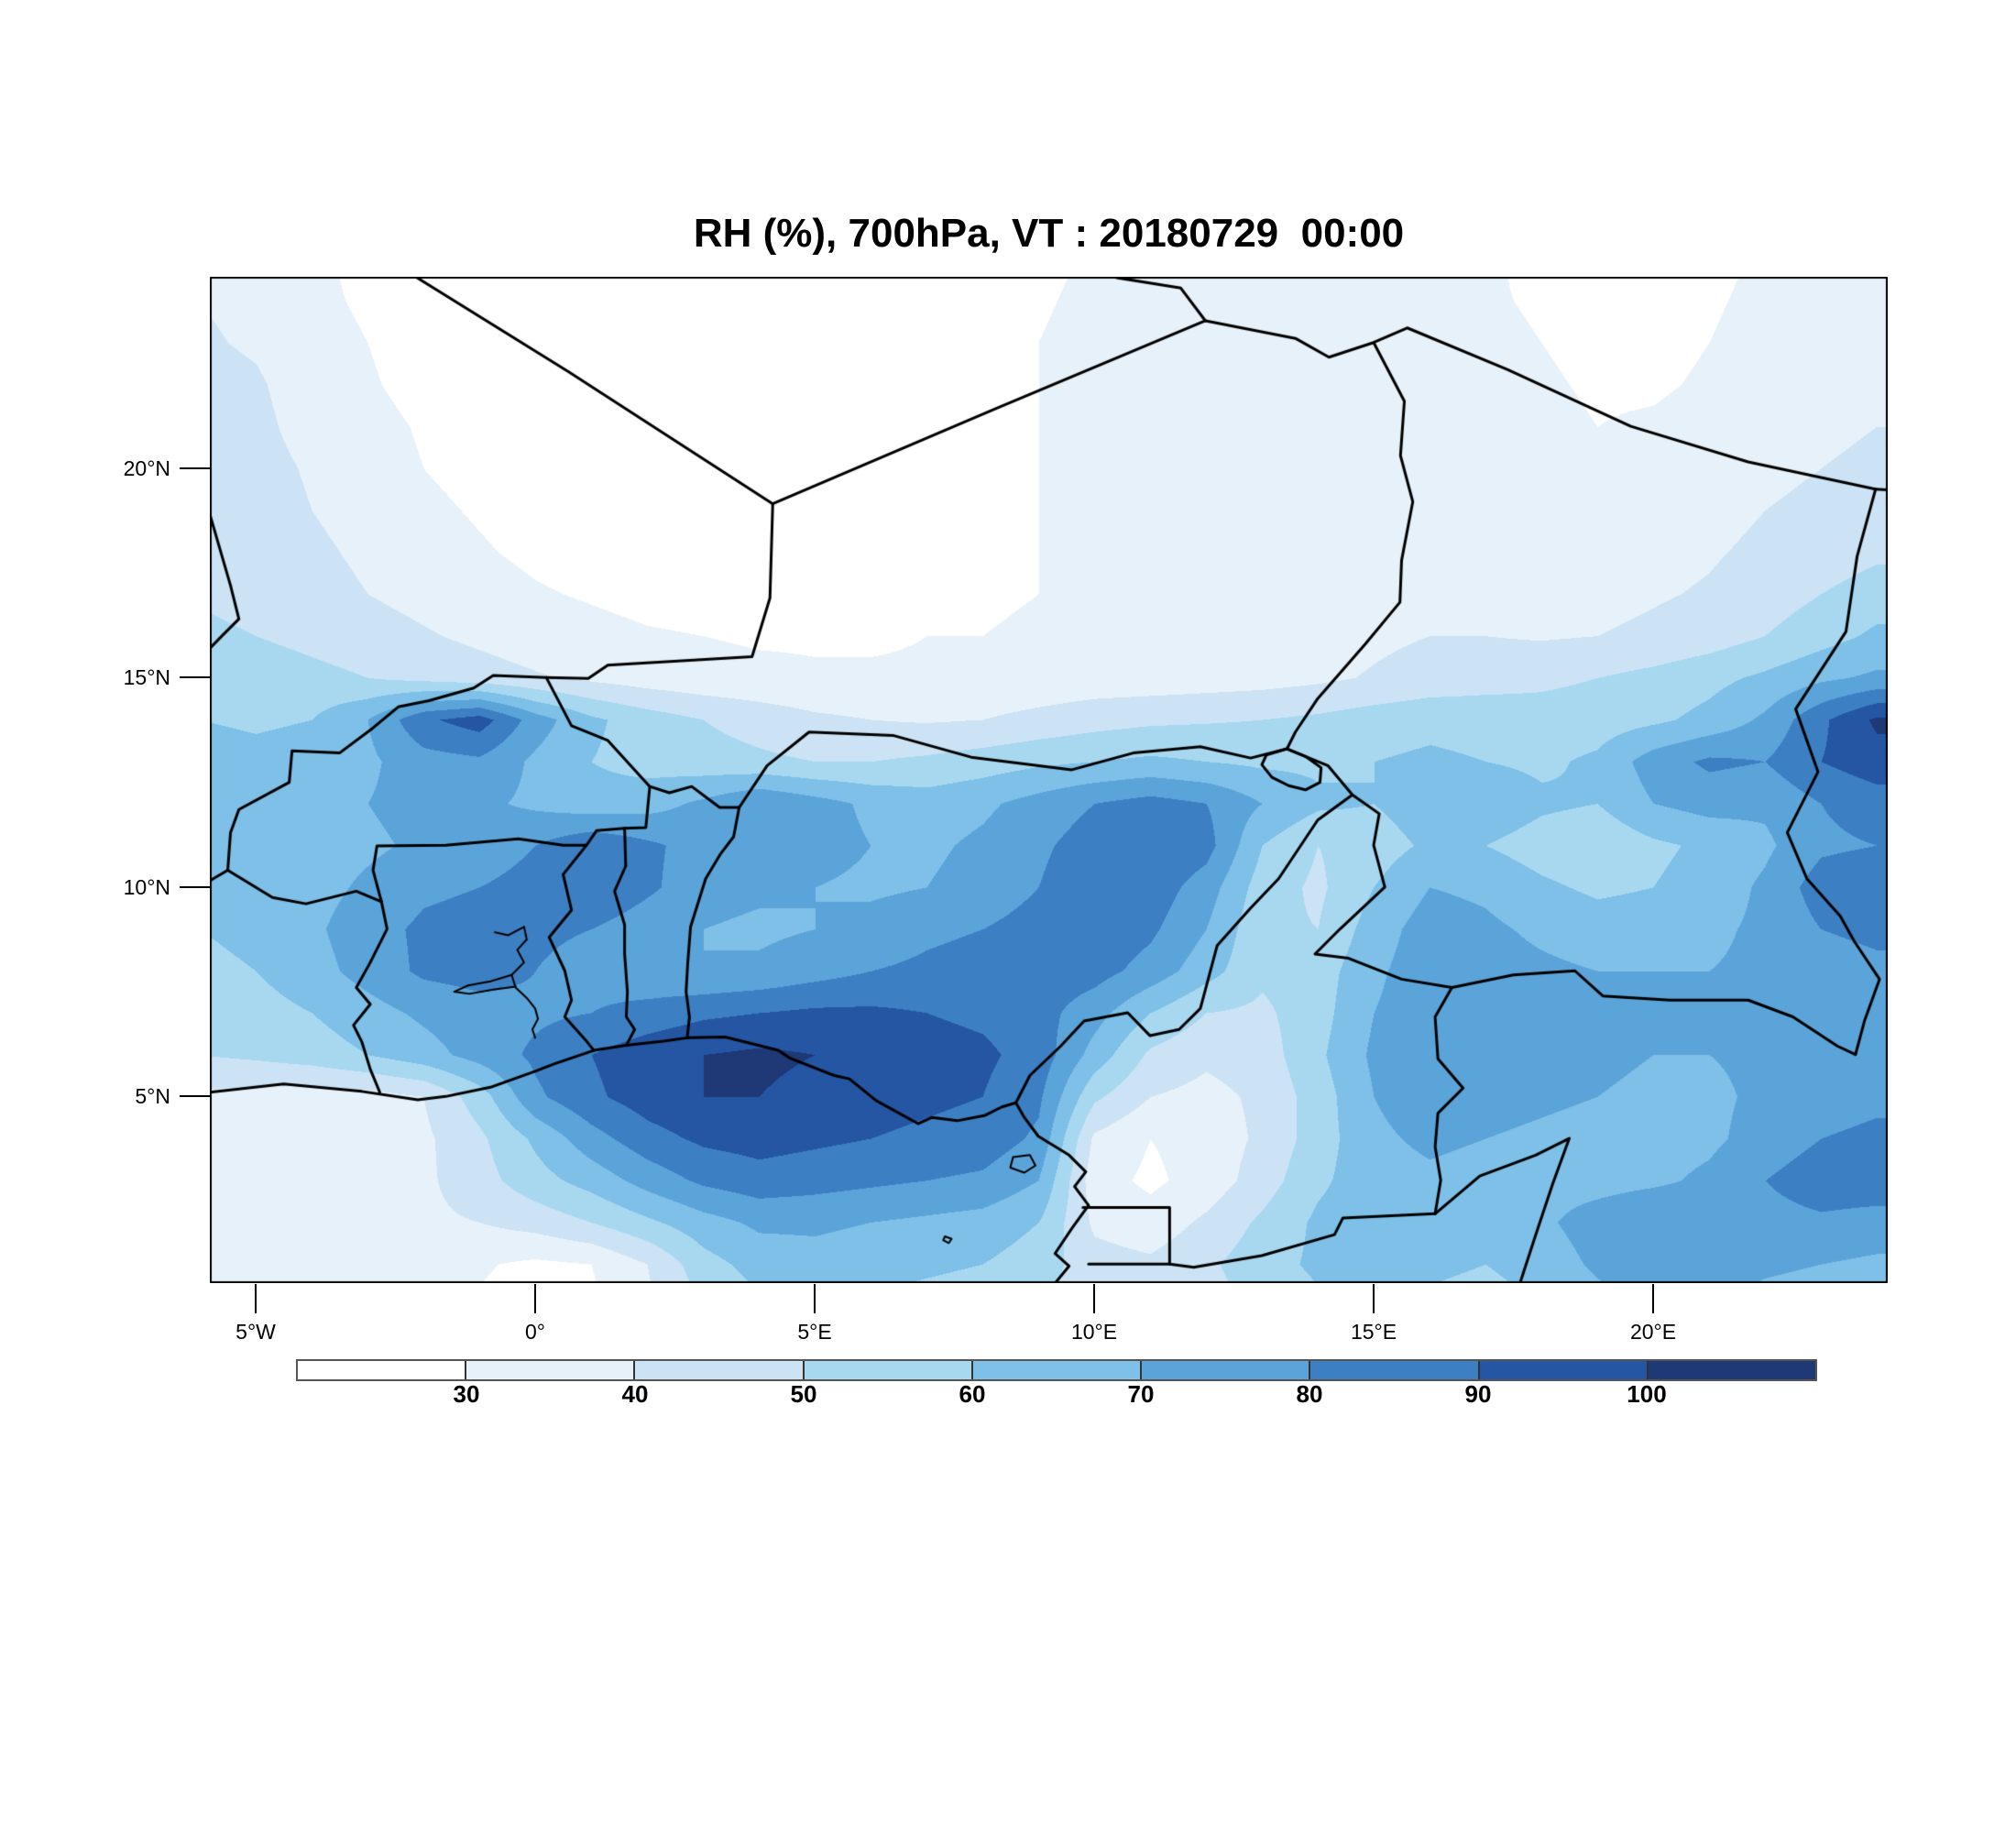 The image size is (2016, 1833). Describe the element at coordinates (1094, 1332) in the screenshot. I see `lon-tick-label: 10°E` at that location.